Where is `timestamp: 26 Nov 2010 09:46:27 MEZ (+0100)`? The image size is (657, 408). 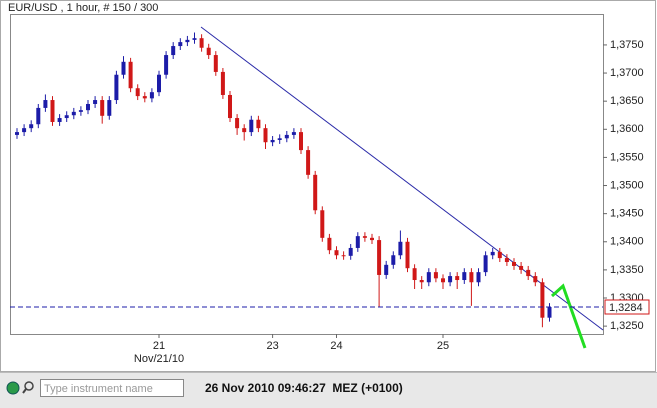 timestamp: 26 Nov 2010 09:46:27 MEZ (+0100) is located at coordinates (304, 388).